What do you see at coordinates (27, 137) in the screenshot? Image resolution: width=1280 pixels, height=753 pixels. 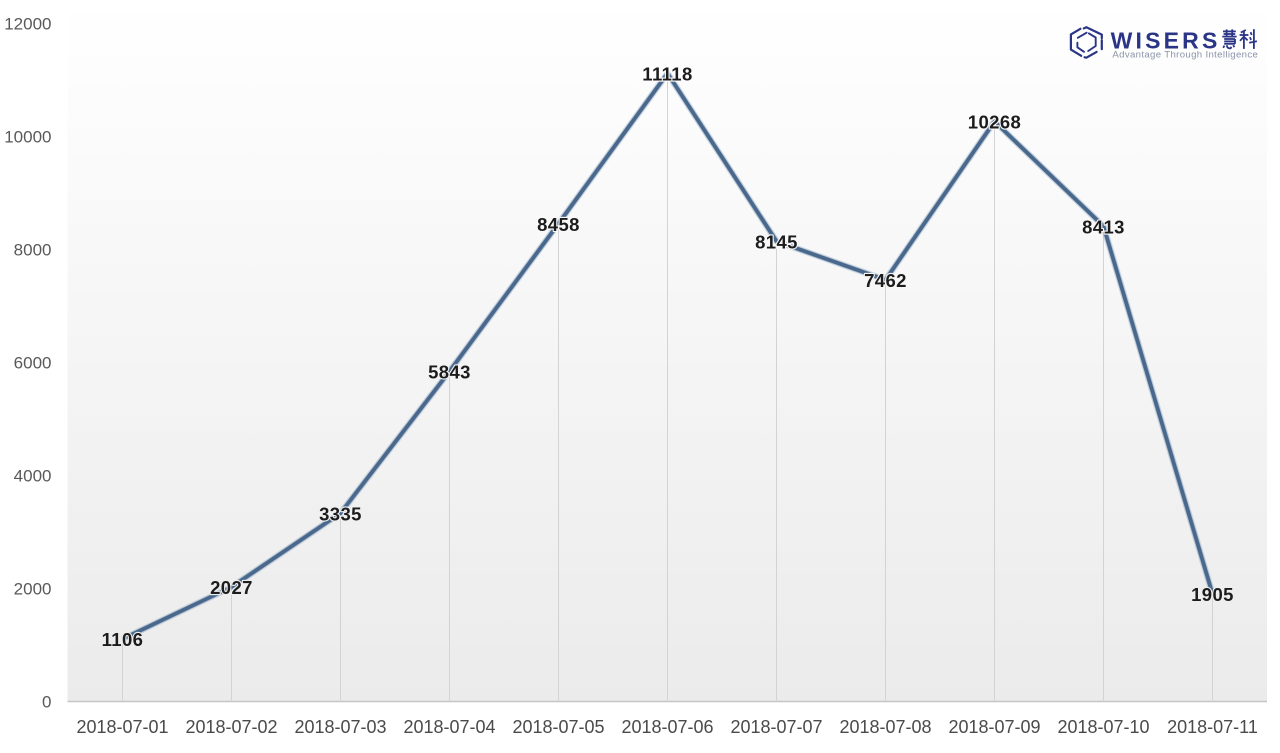 I see `svg-text: 10000` at bounding box center [27, 137].